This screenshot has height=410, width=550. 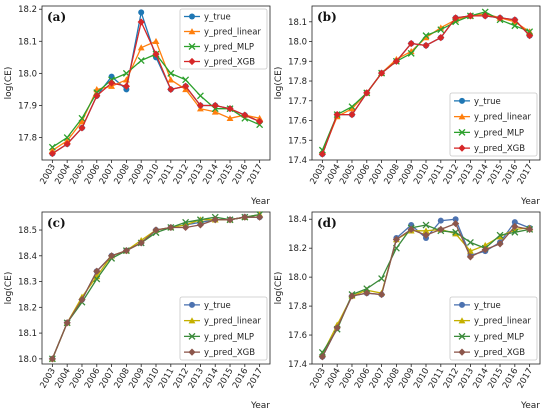 I want to click on y-tick-label: 17.8, so click(x=297, y=82).